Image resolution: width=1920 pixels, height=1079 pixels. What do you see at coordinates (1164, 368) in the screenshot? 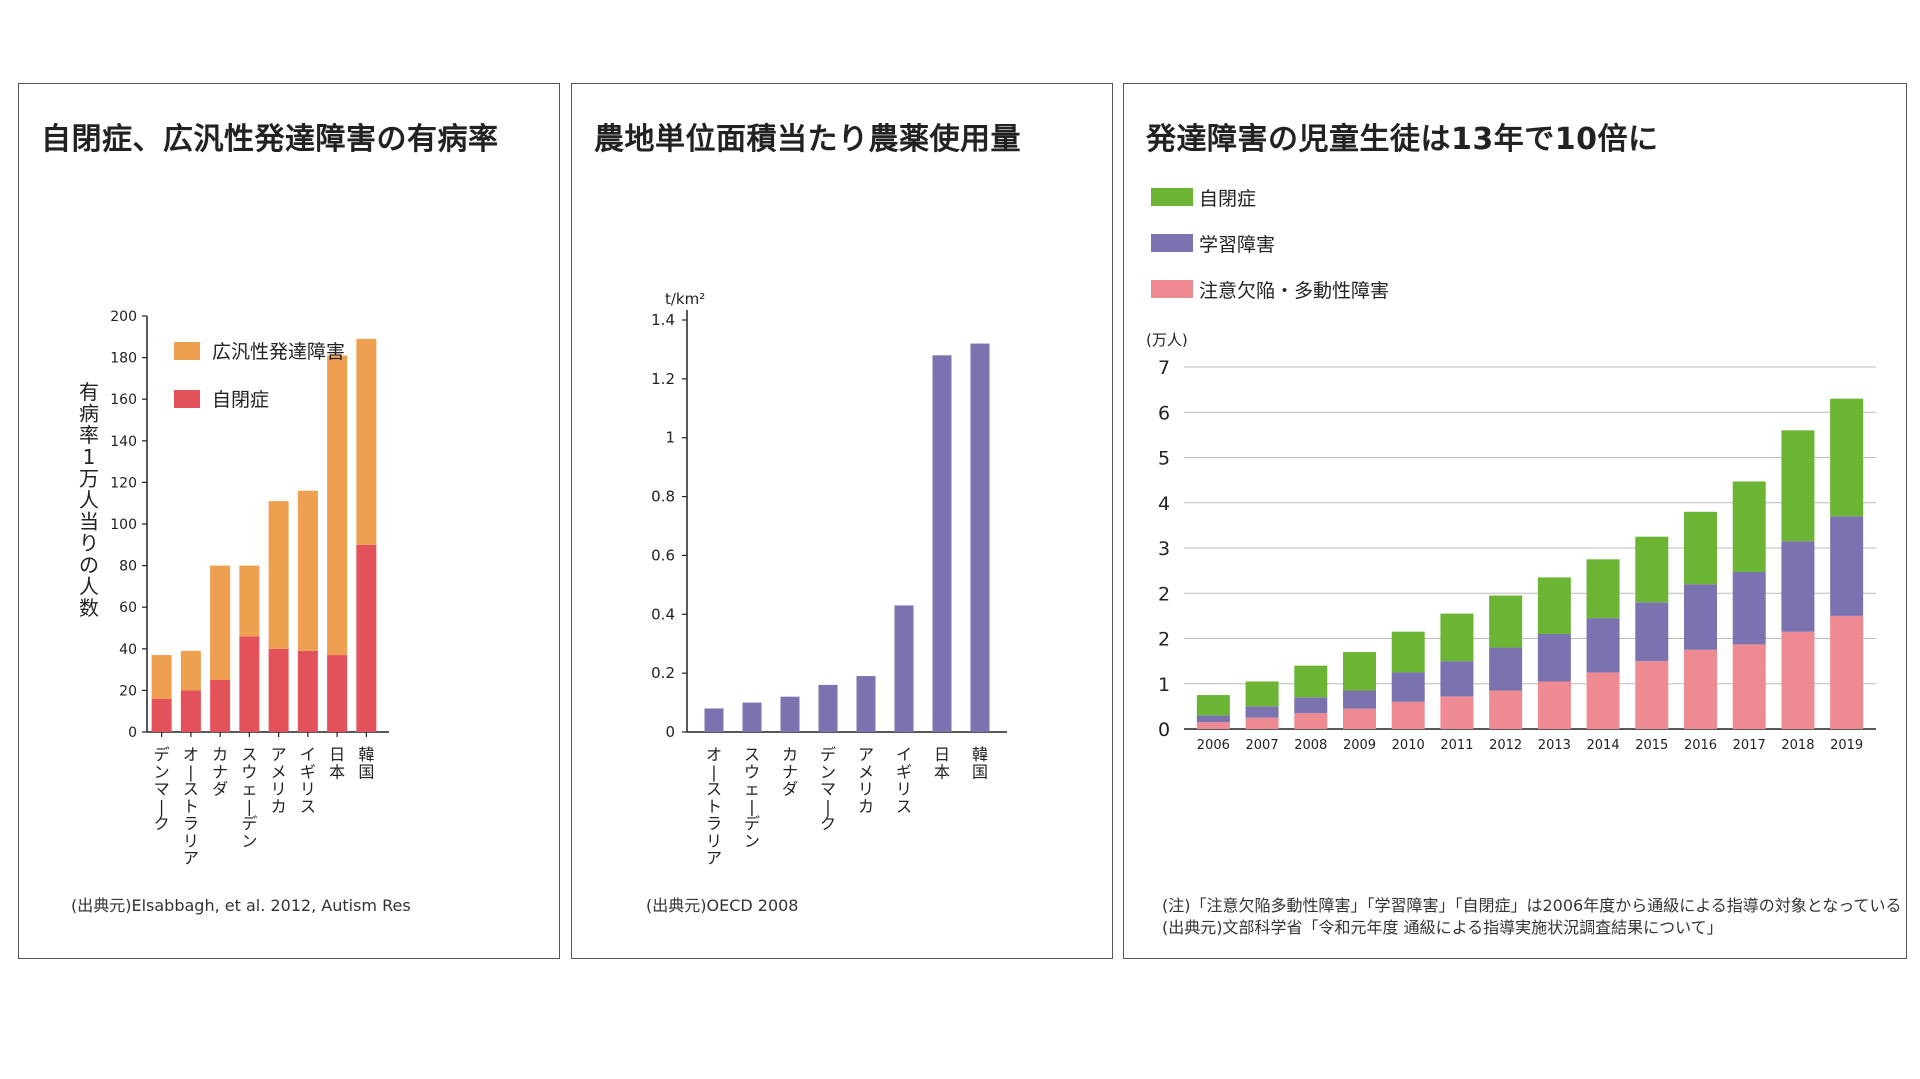
I see `y-tick-label: 7` at bounding box center [1164, 368].